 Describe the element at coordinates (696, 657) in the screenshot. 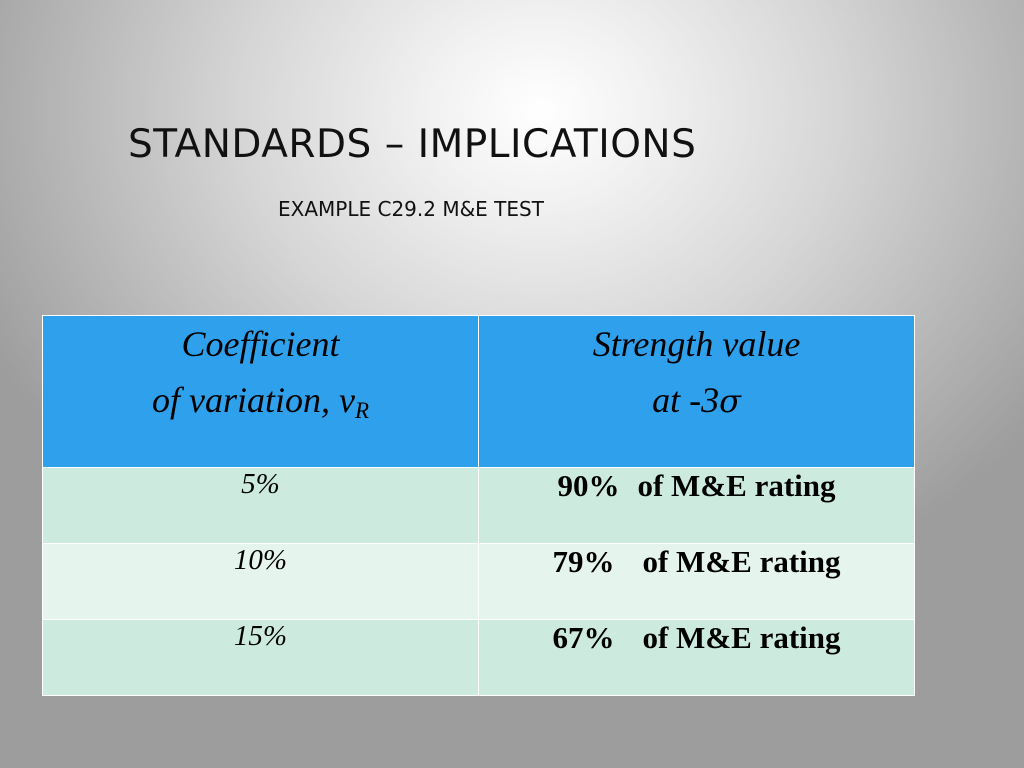

I see `strength-cell: 67% of M&E rating` at that location.